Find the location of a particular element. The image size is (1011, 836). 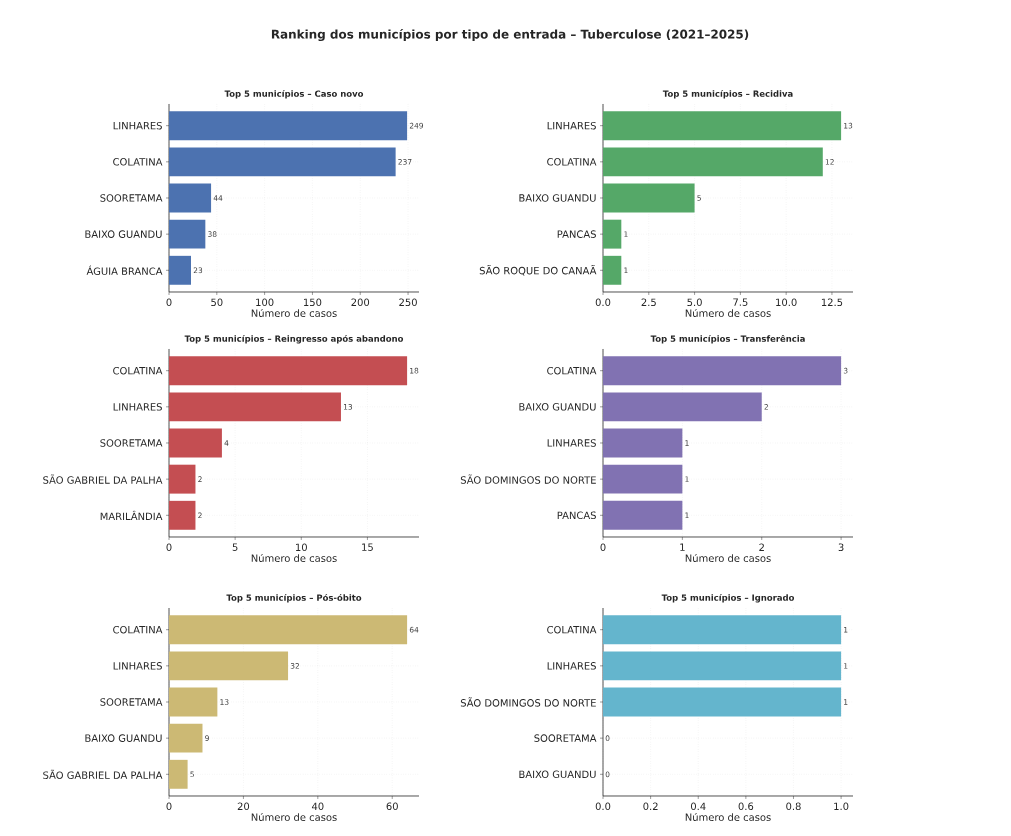

x-tick-label: 3 is located at coordinates (841, 547).